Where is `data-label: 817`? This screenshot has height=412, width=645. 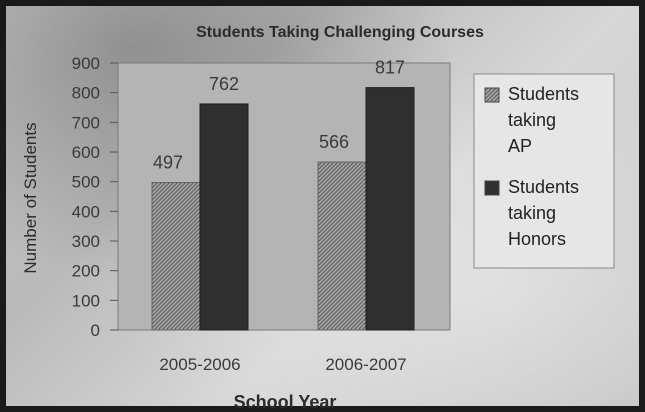 data-label: 817 is located at coordinates (390, 68).